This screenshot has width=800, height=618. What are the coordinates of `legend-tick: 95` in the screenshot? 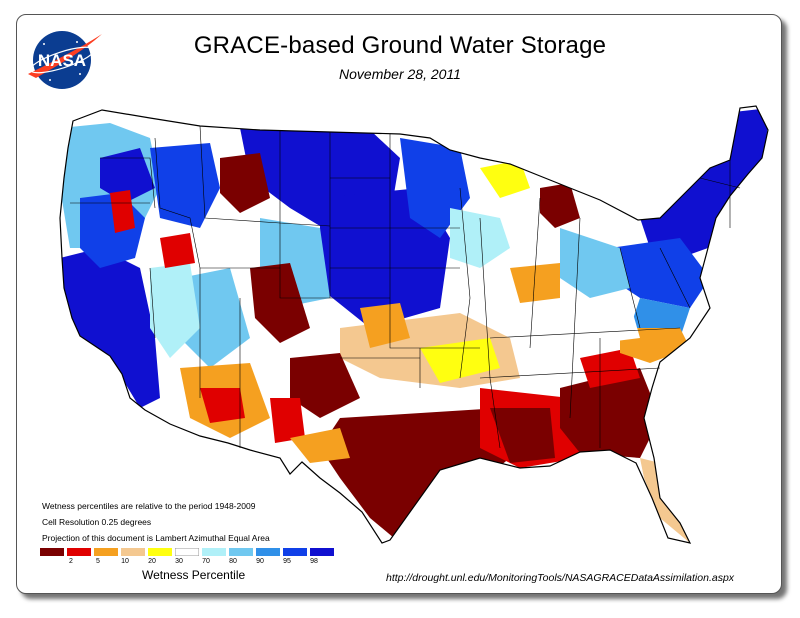 It's located at (287, 561).